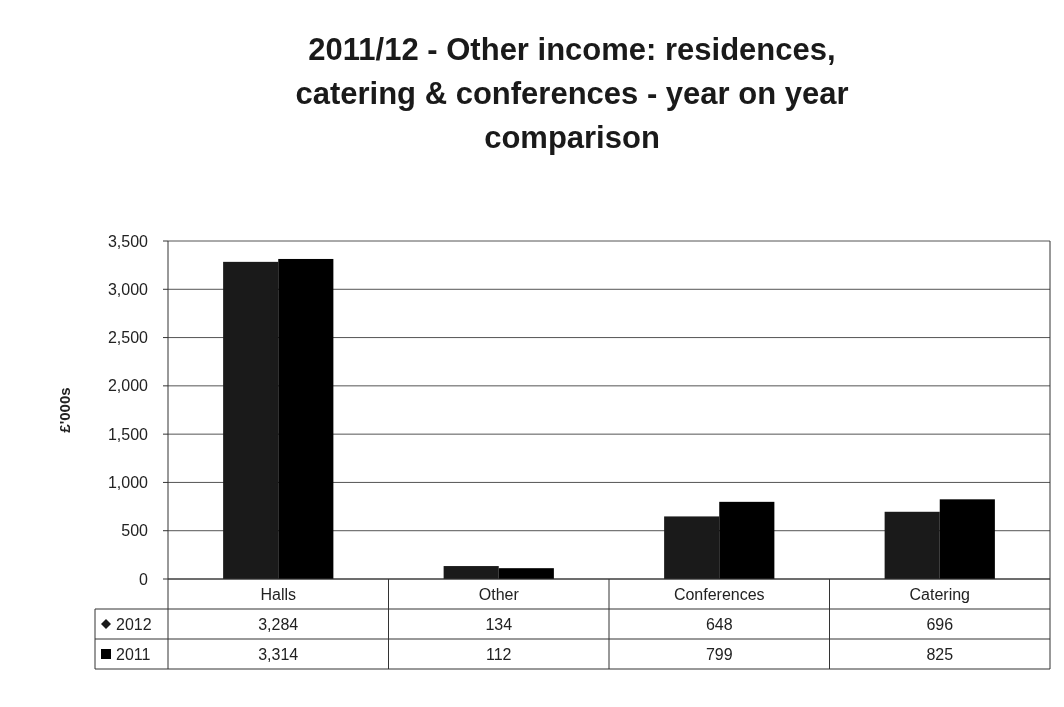 Image resolution: width=1064 pixels, height=707 pixels. Describe the element at coordinates (939, 594) in the screenshot. I see `x-tick-label: Catering` at that location.